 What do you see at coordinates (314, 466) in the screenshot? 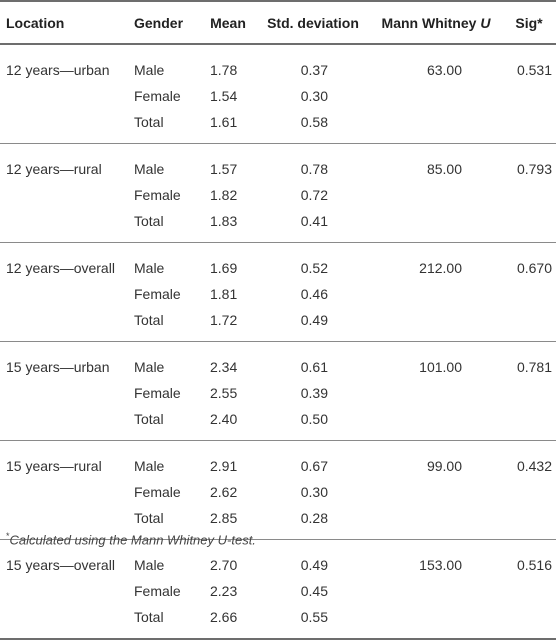
I see `cell-std-deviation: 0.67` at bounding box center [314, 466].